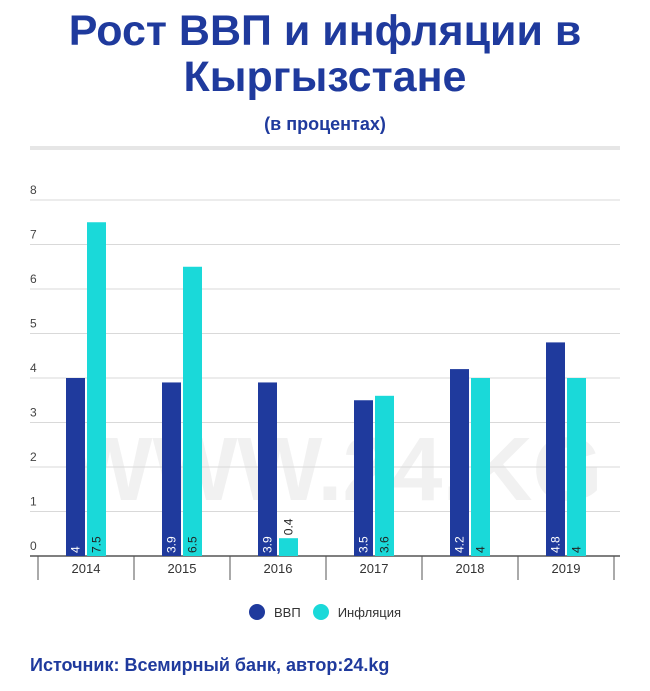  Describe the element at coordinates (287, 612) in the screenshot. I see `legend-label-gdp: ВВП` at that location.